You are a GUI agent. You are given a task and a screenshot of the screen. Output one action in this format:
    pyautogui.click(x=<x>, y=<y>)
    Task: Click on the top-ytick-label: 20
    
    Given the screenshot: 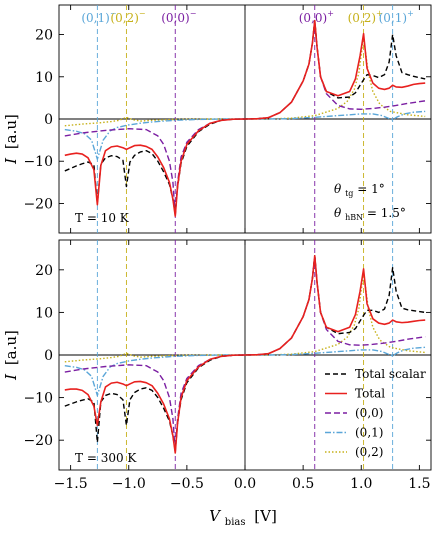 What is the action you would take?
    pyautogui.click(x=44, y=36)
    